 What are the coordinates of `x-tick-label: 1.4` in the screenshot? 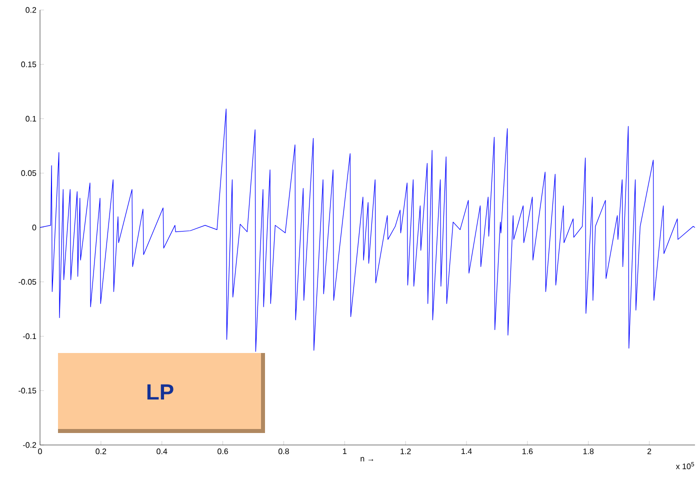 It's located at (467, 451).